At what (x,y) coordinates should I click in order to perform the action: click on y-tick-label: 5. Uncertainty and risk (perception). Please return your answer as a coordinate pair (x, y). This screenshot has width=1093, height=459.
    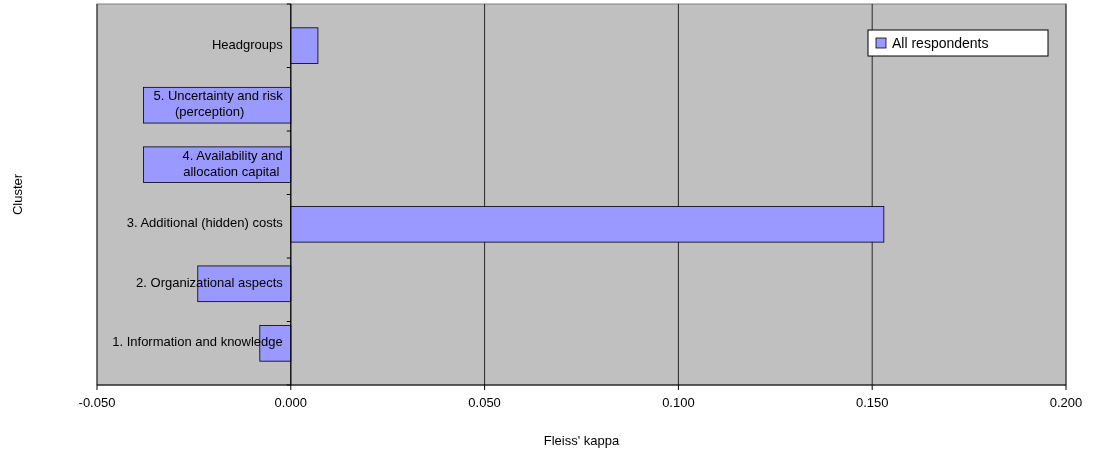
    Looking at the image, I should click on (218, 104).